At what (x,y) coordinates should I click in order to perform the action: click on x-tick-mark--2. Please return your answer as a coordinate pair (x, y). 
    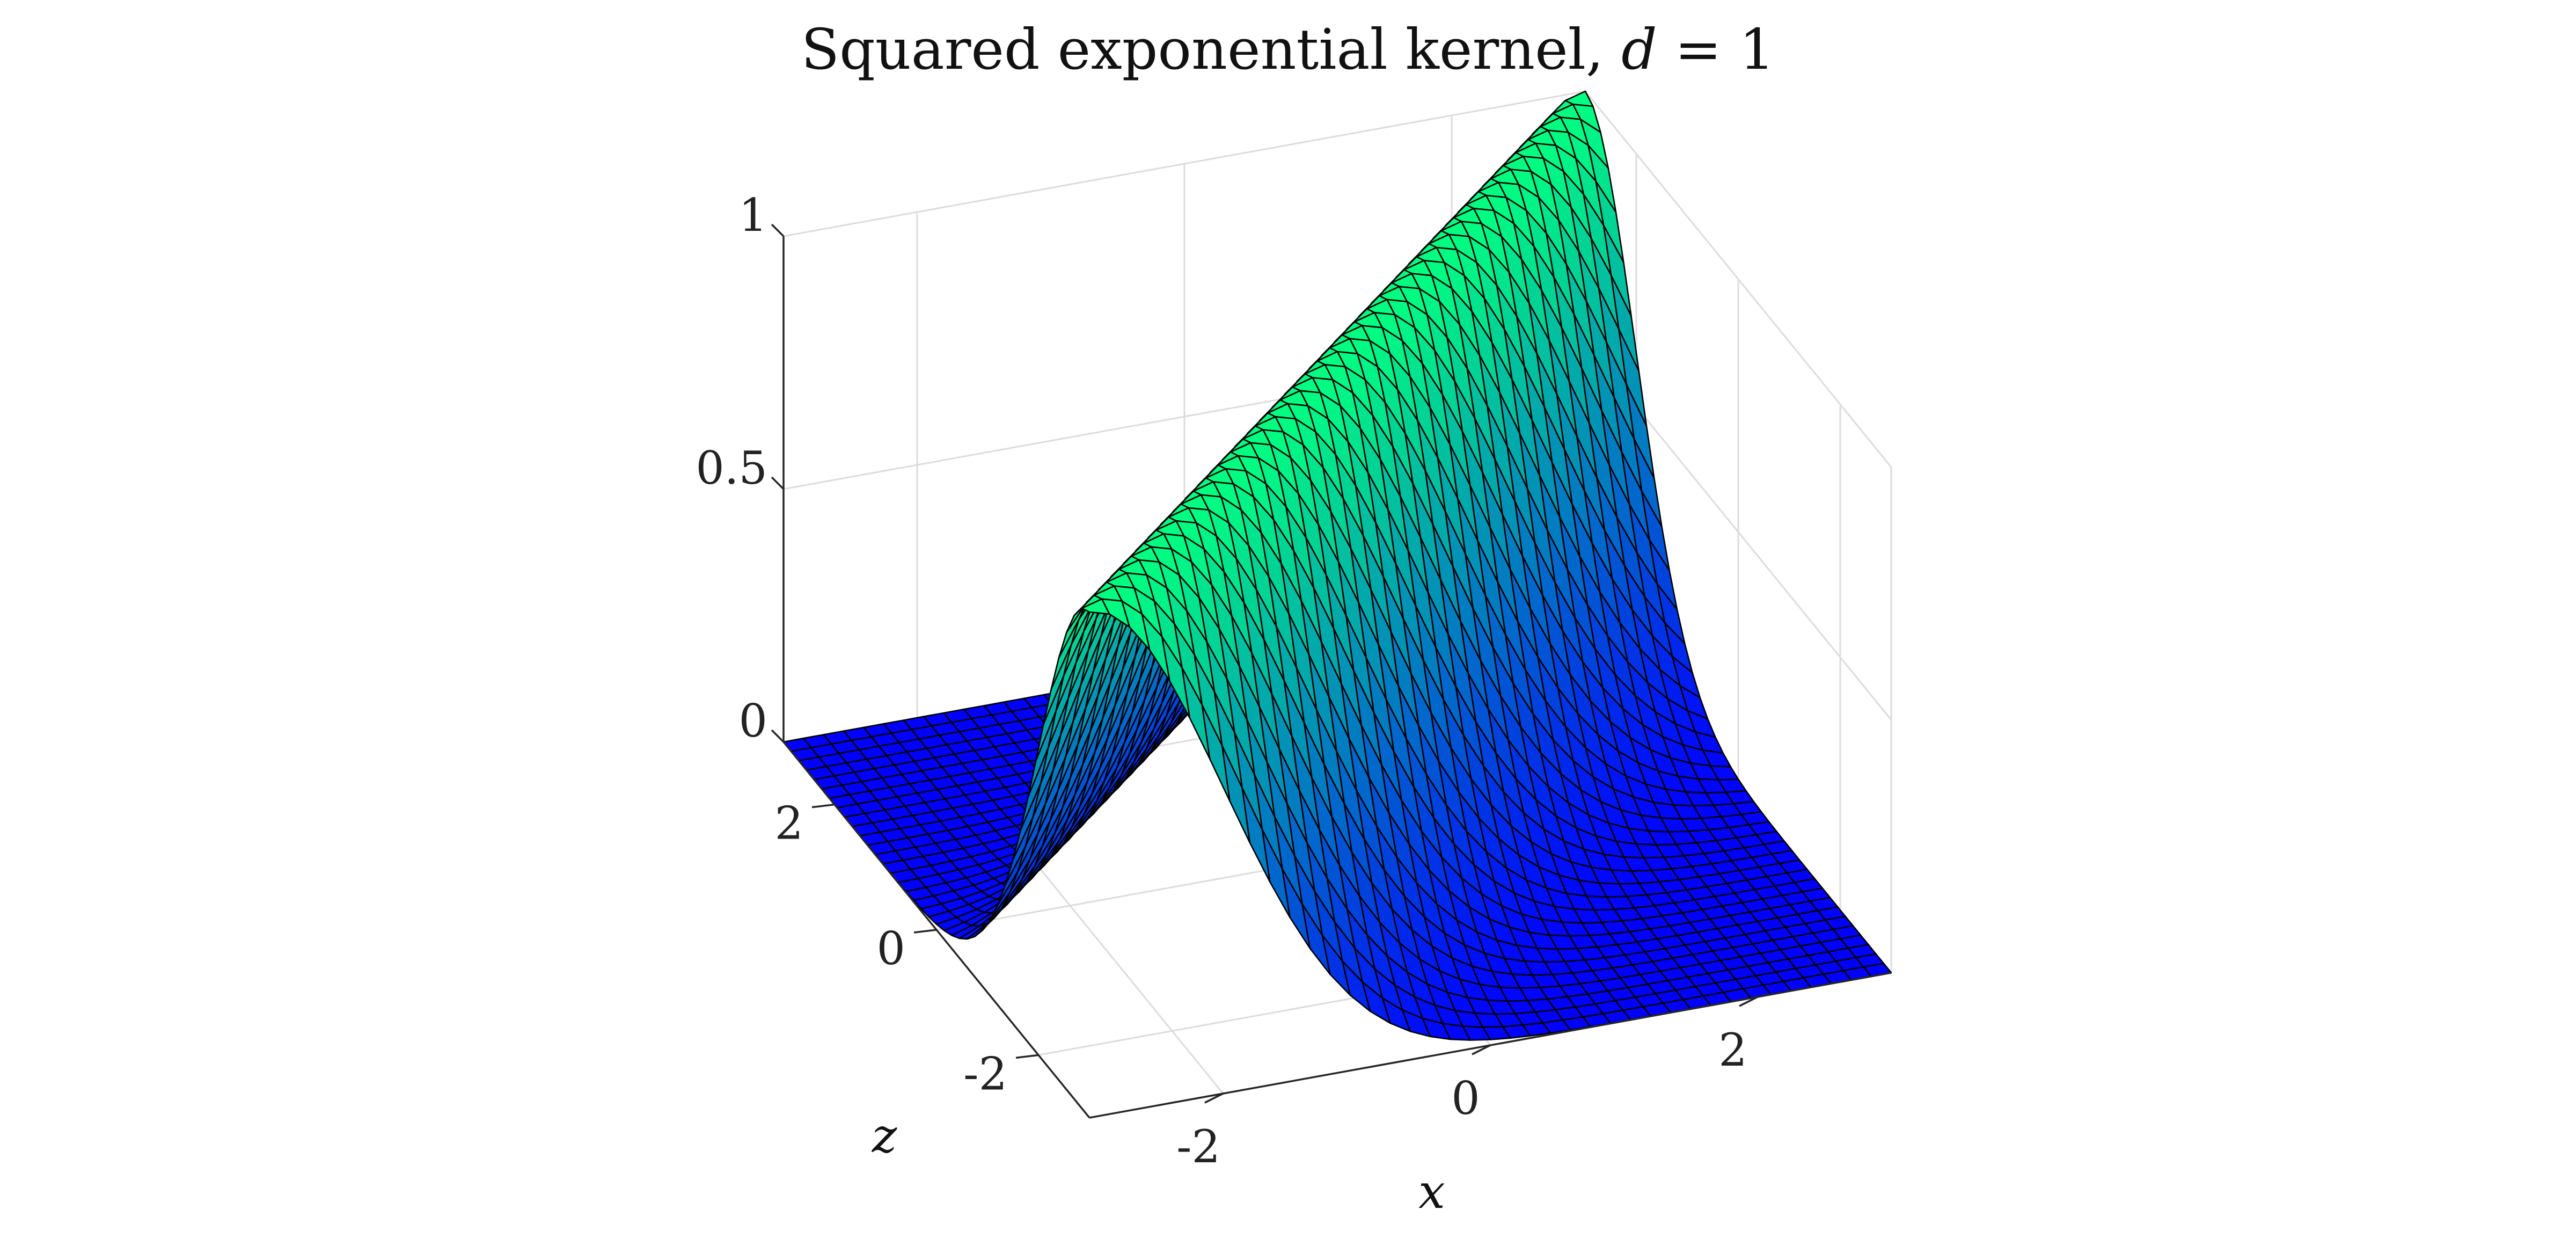
    Looking at the image, I should click on (1214, 1098).